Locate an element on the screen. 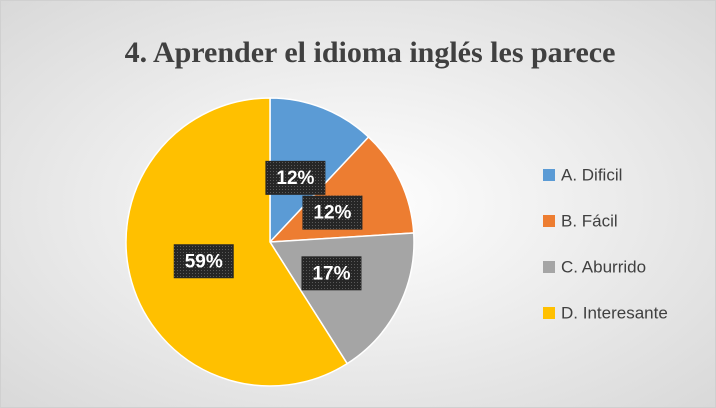 This screenshot has height=408, width=716. value-label: 59% is located at coordinates (204, 261).